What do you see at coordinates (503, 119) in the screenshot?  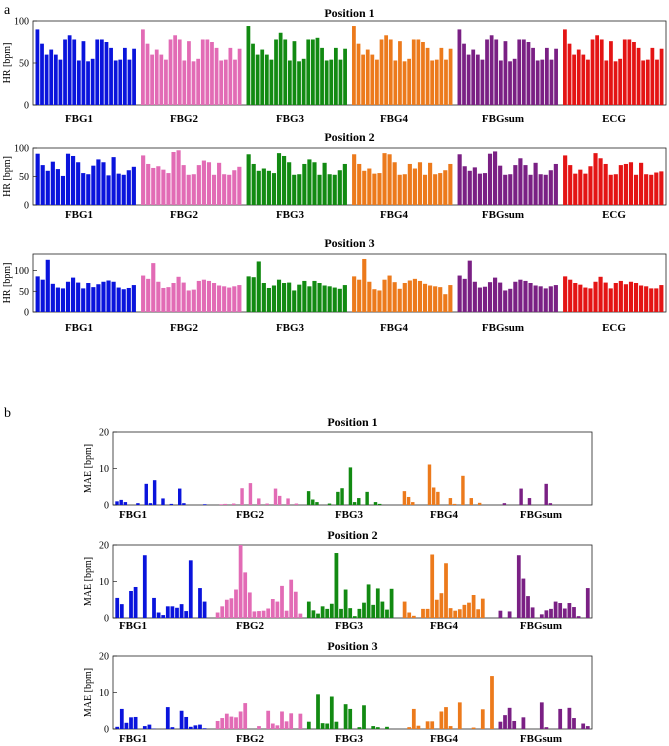 I see `group-label-fbgsum: FBGsum` at bounding box center [503, 119].